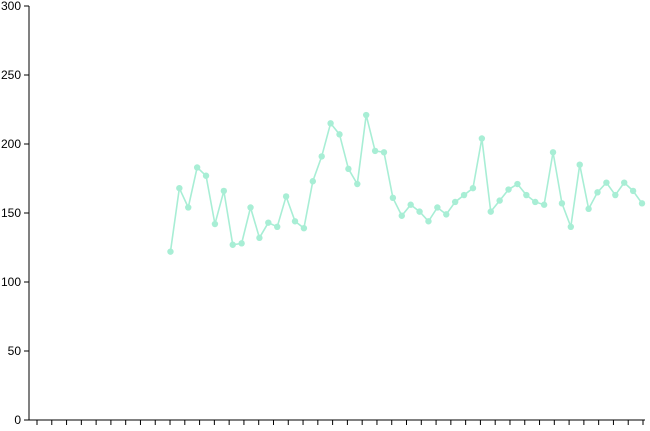 The height and width of the screenshot is (431, 650). What do you see at coordinates (11, 6) in the screenshot?
I see `y-tick-label: 300` at bounding box center [11, 6].